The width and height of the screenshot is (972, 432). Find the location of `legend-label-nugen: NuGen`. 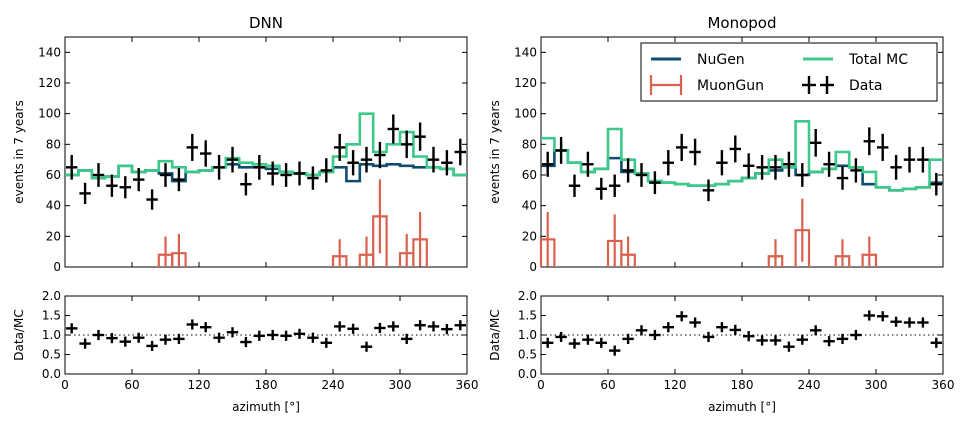

legend-label-nugen: NuGen is located at coordinates (721, 60).